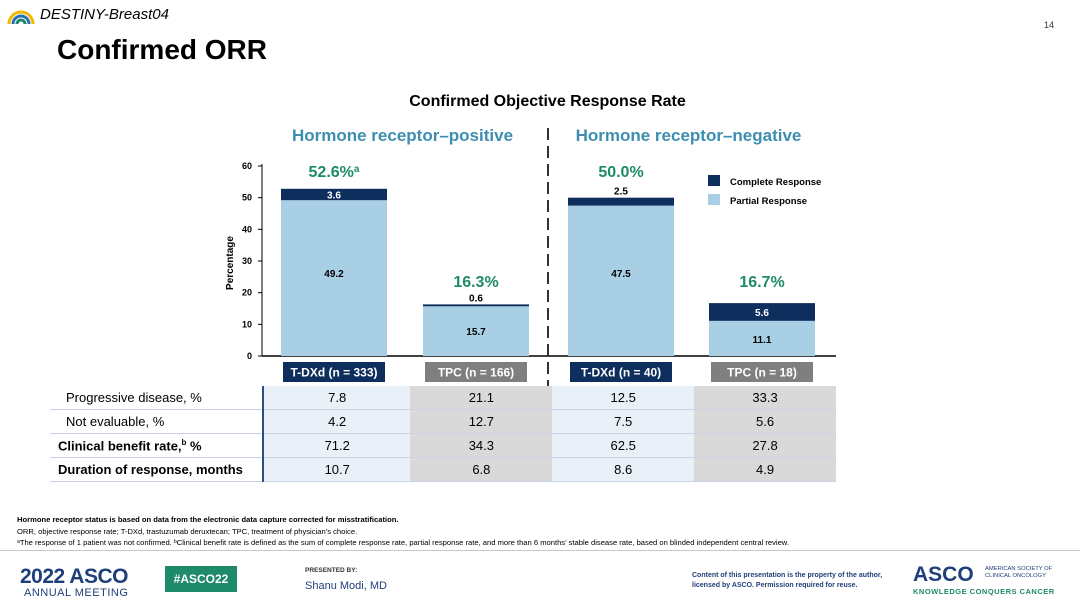 The width and height of the screenshot is (1080, 608). I want to click on destiny-logo-icon, so click(21, 17).